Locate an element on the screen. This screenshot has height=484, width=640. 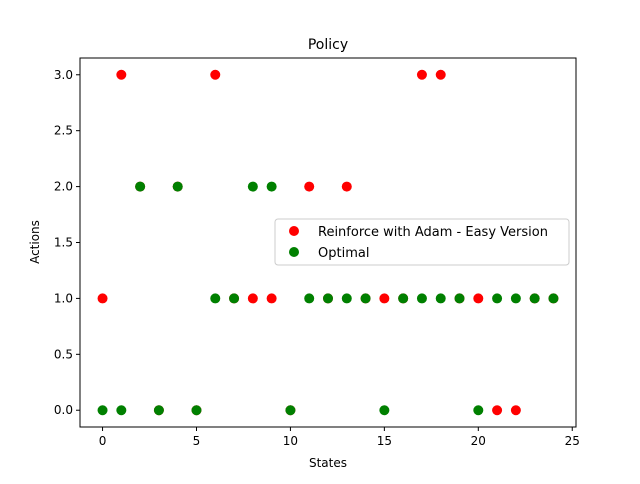
legend-label-optimal: Optimal is located at coordinates (343, 253).